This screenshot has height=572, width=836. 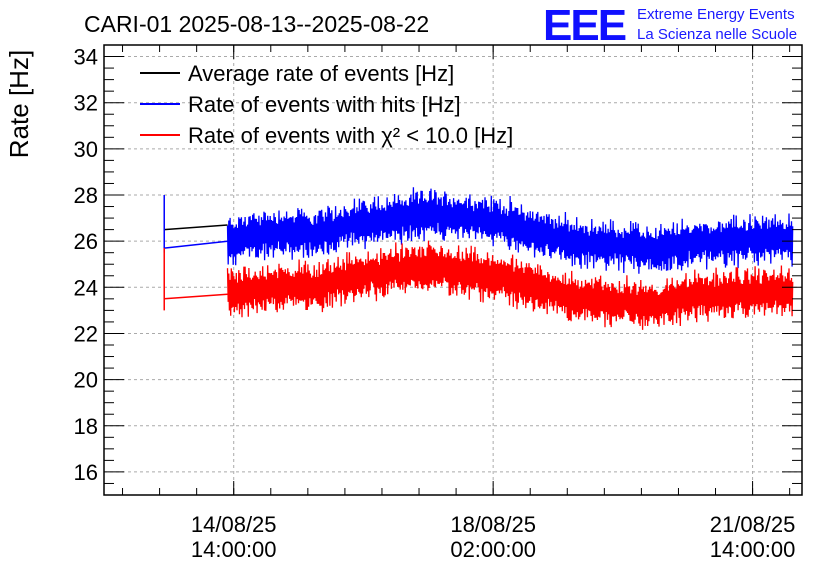 What do you see at coordinates (493, 524) in the screenshot?
I see `x-tick-label-date: 18/08/25` at bounding box center [493, 524].